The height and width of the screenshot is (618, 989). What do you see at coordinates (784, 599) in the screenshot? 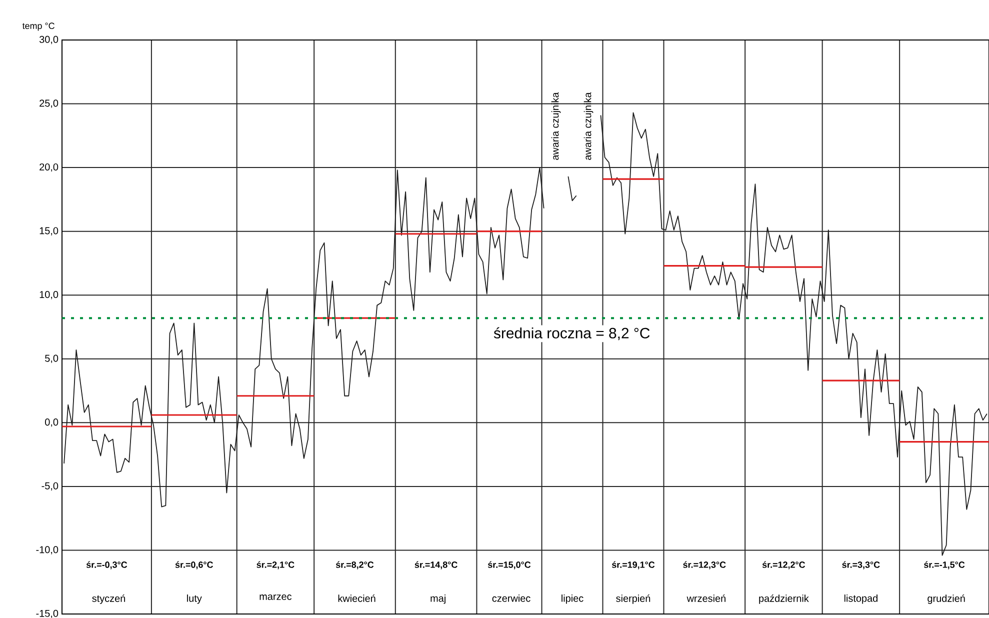
I see `x-tick-label: październik` at bounding box center [784, 599].